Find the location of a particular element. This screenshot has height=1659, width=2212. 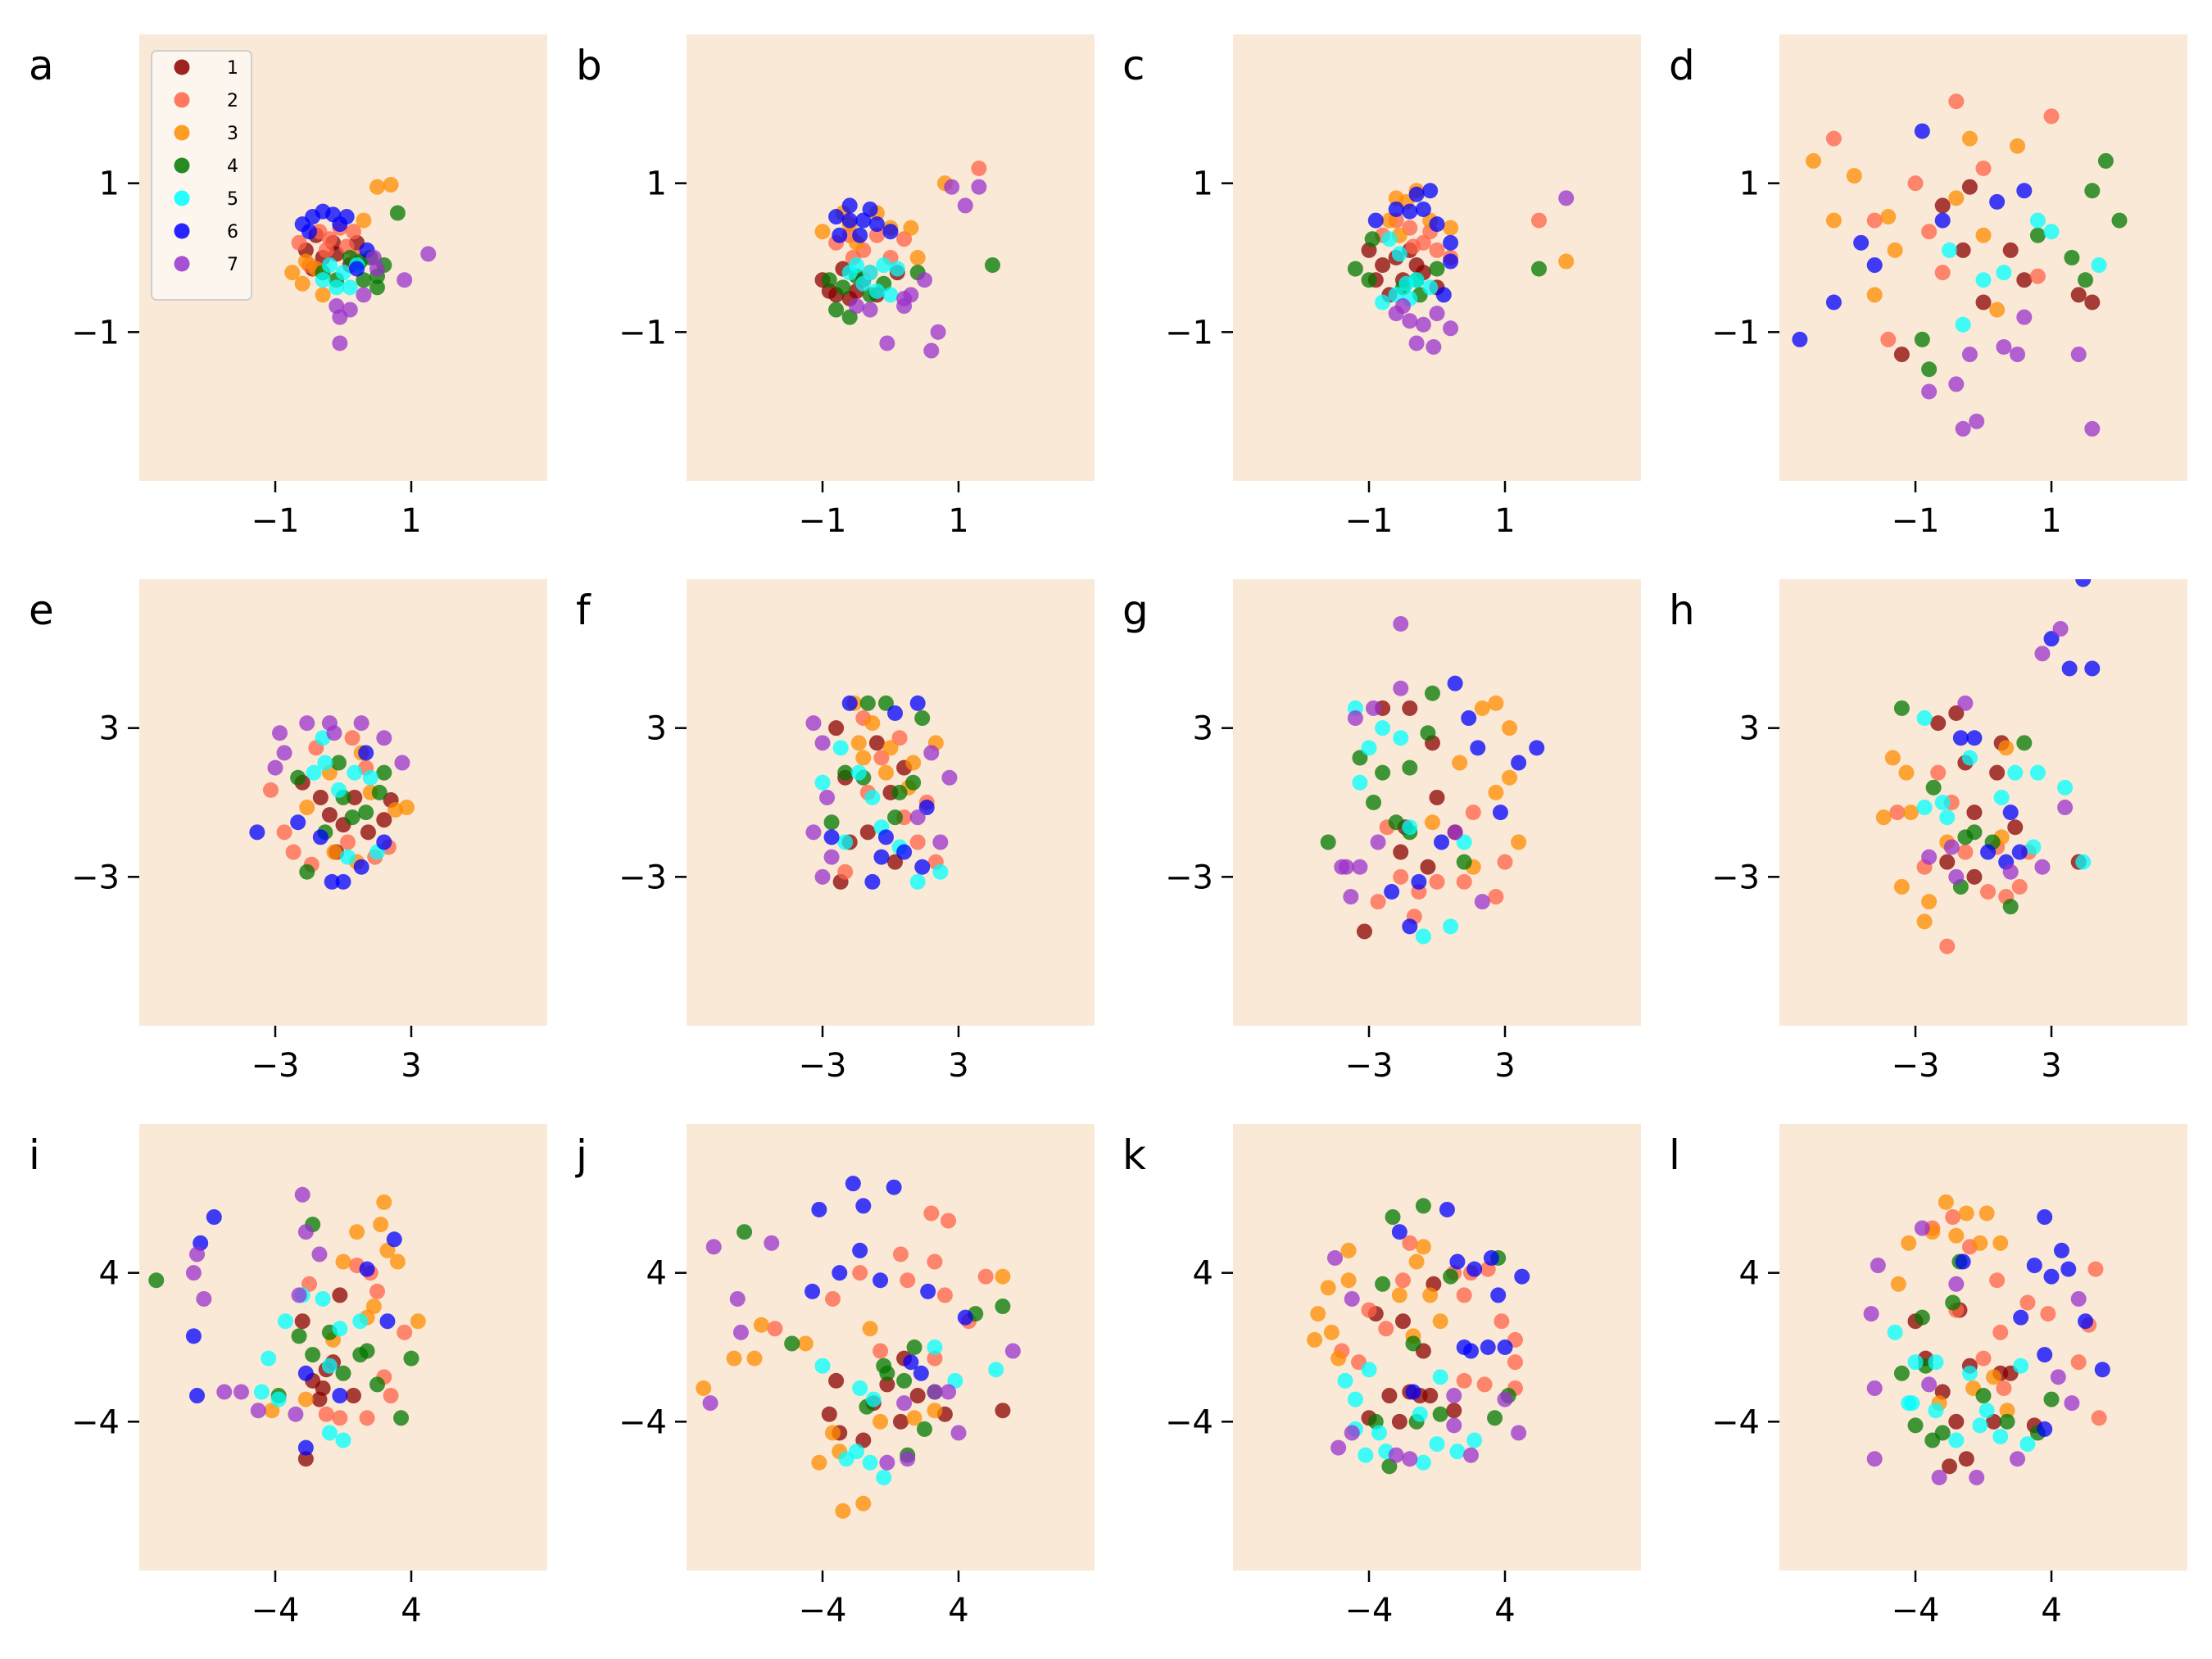

legend: 1 2 3 4 5 6 7 is located at coordinates (201, 175).